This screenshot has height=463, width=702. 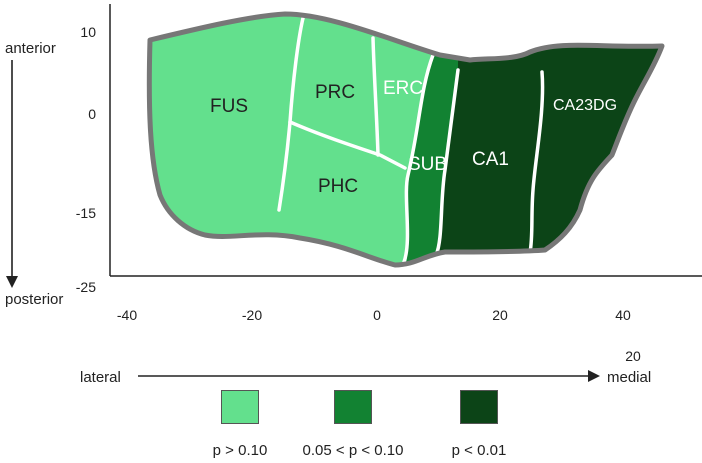 I want to click on label-erc: ERC, so click(x=403, y=88).